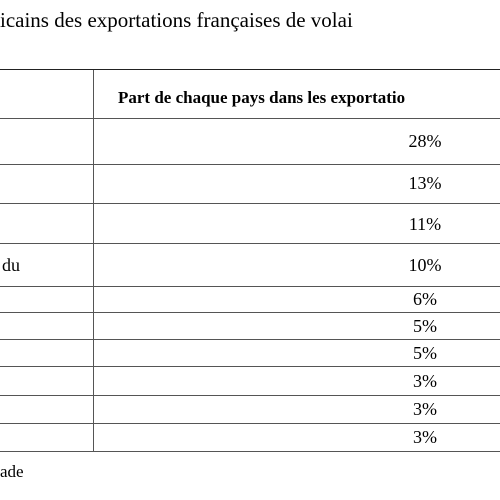 This screenshot has width=500, height=500. What do you see at coordinates (93, 261) in the screenshot?
I see `table-column-divider` at bounding box center [93, 261].